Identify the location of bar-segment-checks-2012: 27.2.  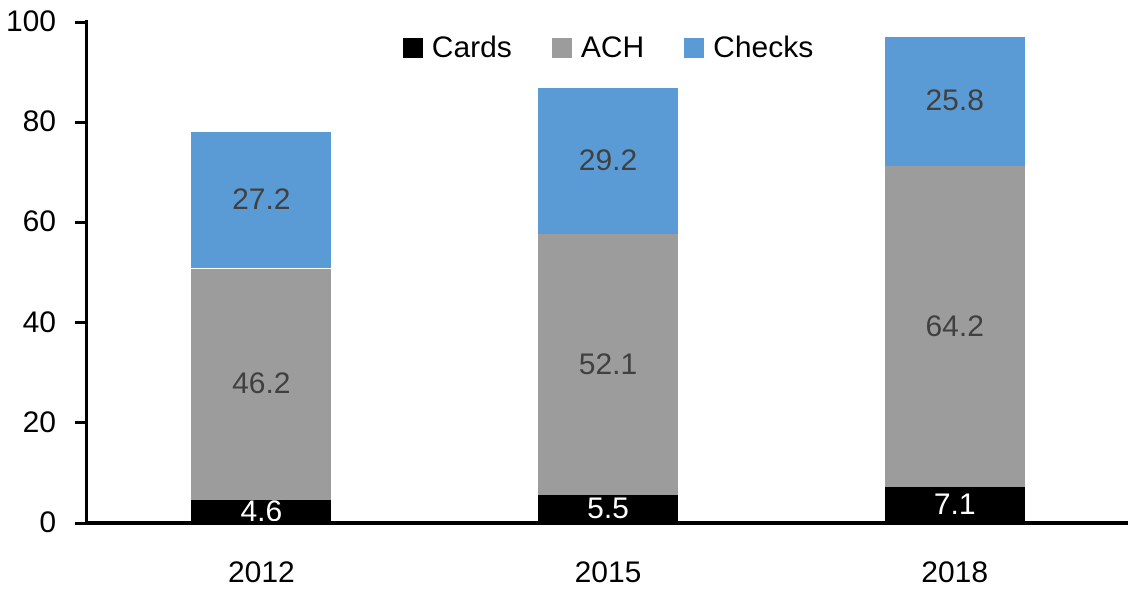
(261, 200).